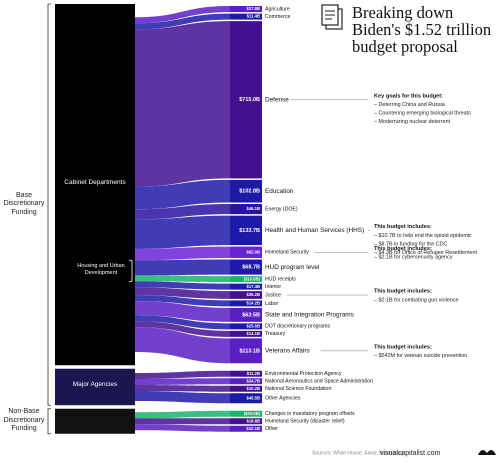 The width and height of the screenshot is (499, 464). What do you see at coordinates (412, 122) in the screenshot?
I see `annotation-item: – Modernizing nuclear deterrent` at bounding box center [412, 122].